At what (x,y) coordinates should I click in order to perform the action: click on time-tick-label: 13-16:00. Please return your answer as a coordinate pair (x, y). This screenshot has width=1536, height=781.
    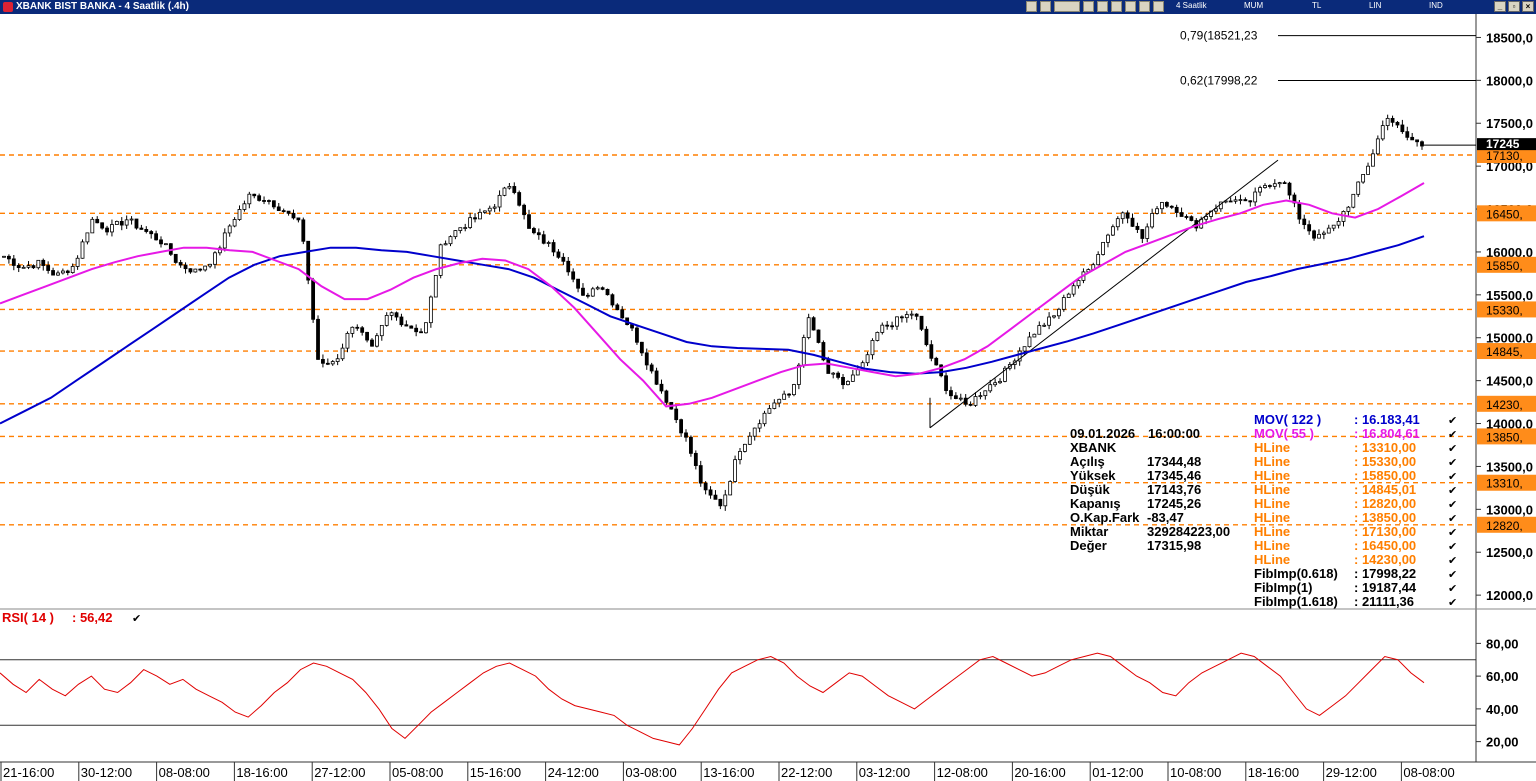
    Looking at the image, I should click on (728, 772).